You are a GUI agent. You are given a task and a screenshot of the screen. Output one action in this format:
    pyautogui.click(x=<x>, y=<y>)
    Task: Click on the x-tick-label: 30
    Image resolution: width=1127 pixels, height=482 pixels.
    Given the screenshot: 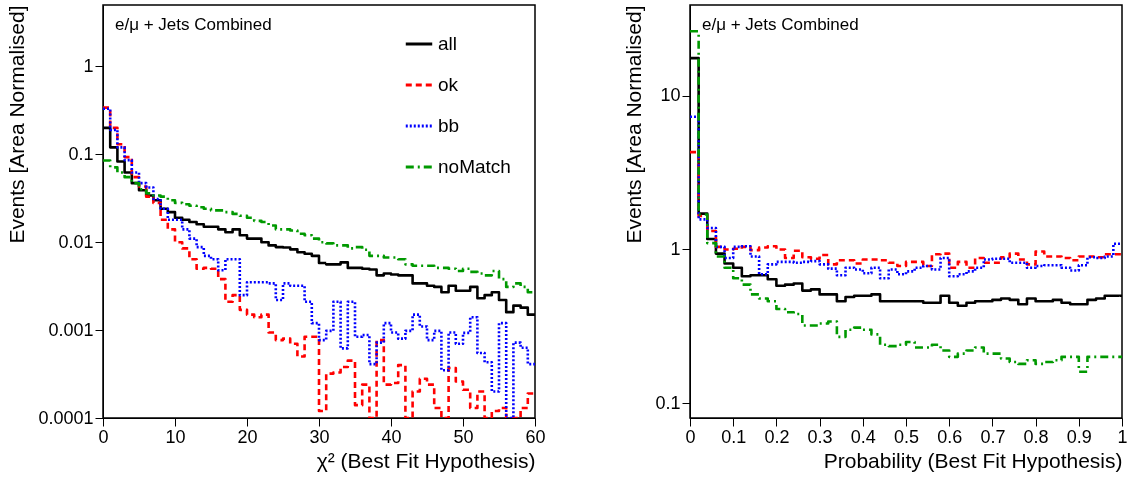 What is the action you would take?
    pyautogui.click(x=319, y=436)
    